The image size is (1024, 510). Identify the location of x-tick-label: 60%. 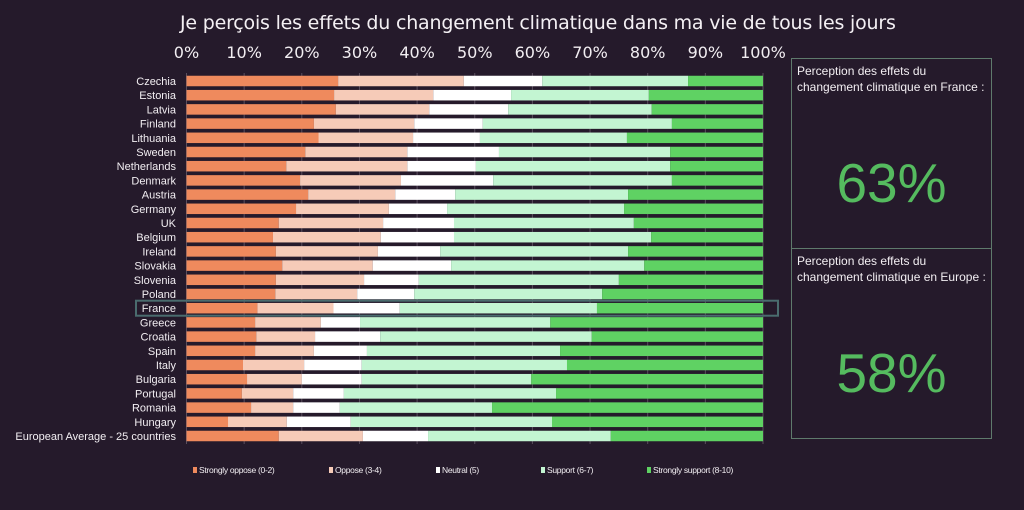
(533, 52).